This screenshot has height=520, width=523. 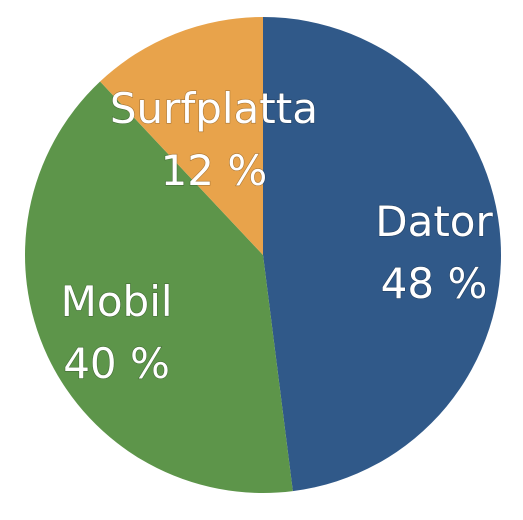 What do you see at coordinates (116, 363) in the screenshot?
I see `slice-value: 40 %` at bounding box center [116, 363].